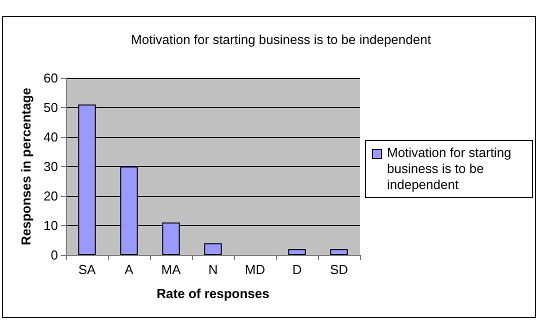  I want to click on x-tick-label: D, so click(297, 269).